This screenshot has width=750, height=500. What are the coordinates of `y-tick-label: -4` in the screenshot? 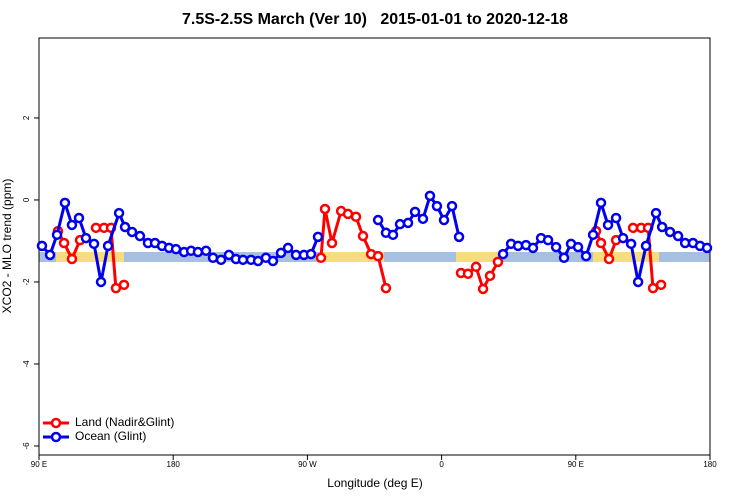 It's located at (26, 364).